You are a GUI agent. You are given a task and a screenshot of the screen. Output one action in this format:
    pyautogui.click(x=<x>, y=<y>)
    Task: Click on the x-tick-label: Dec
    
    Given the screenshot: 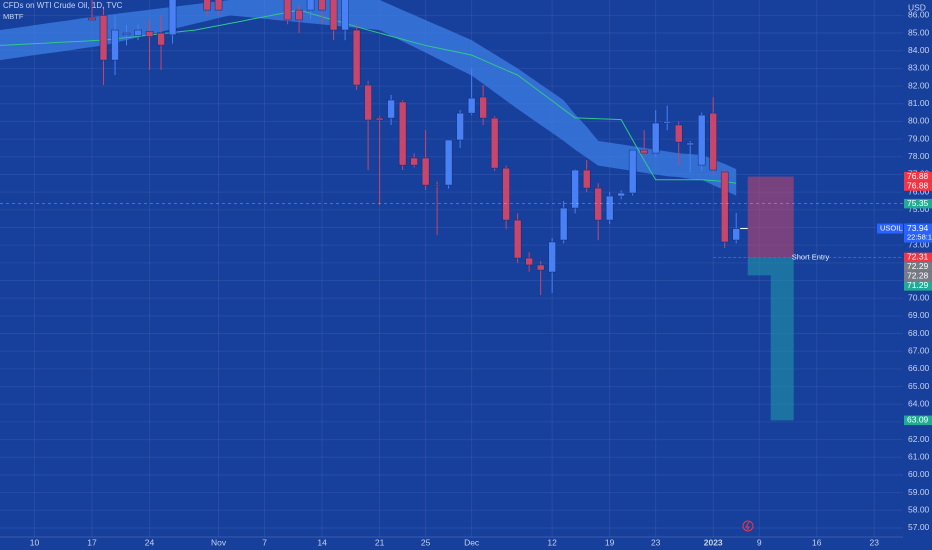 What is the action you would take?
    pyautogui.click(x=472, y=542)
    